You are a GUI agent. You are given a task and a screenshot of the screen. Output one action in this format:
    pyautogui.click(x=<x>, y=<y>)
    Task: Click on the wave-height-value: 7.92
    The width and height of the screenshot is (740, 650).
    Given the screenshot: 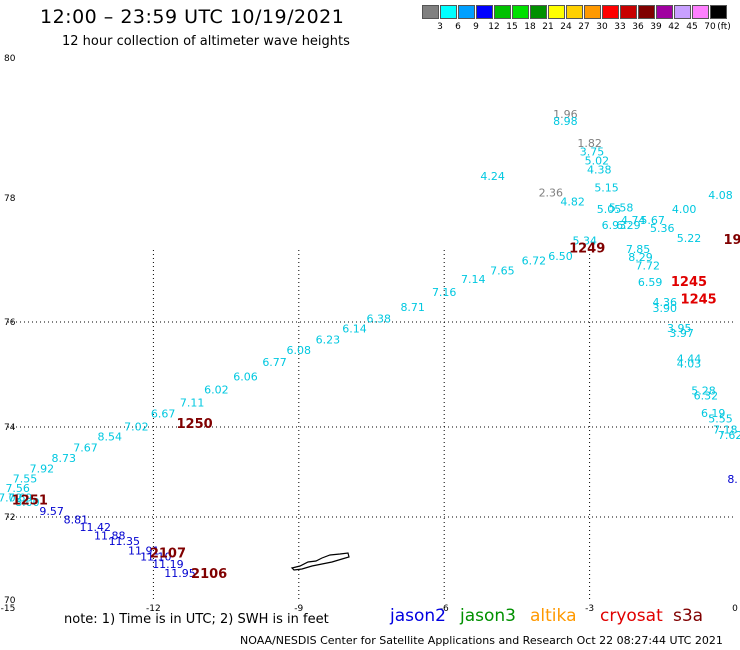 What is the action you would take?
    pyautogui.click(x=42, y=468)
    